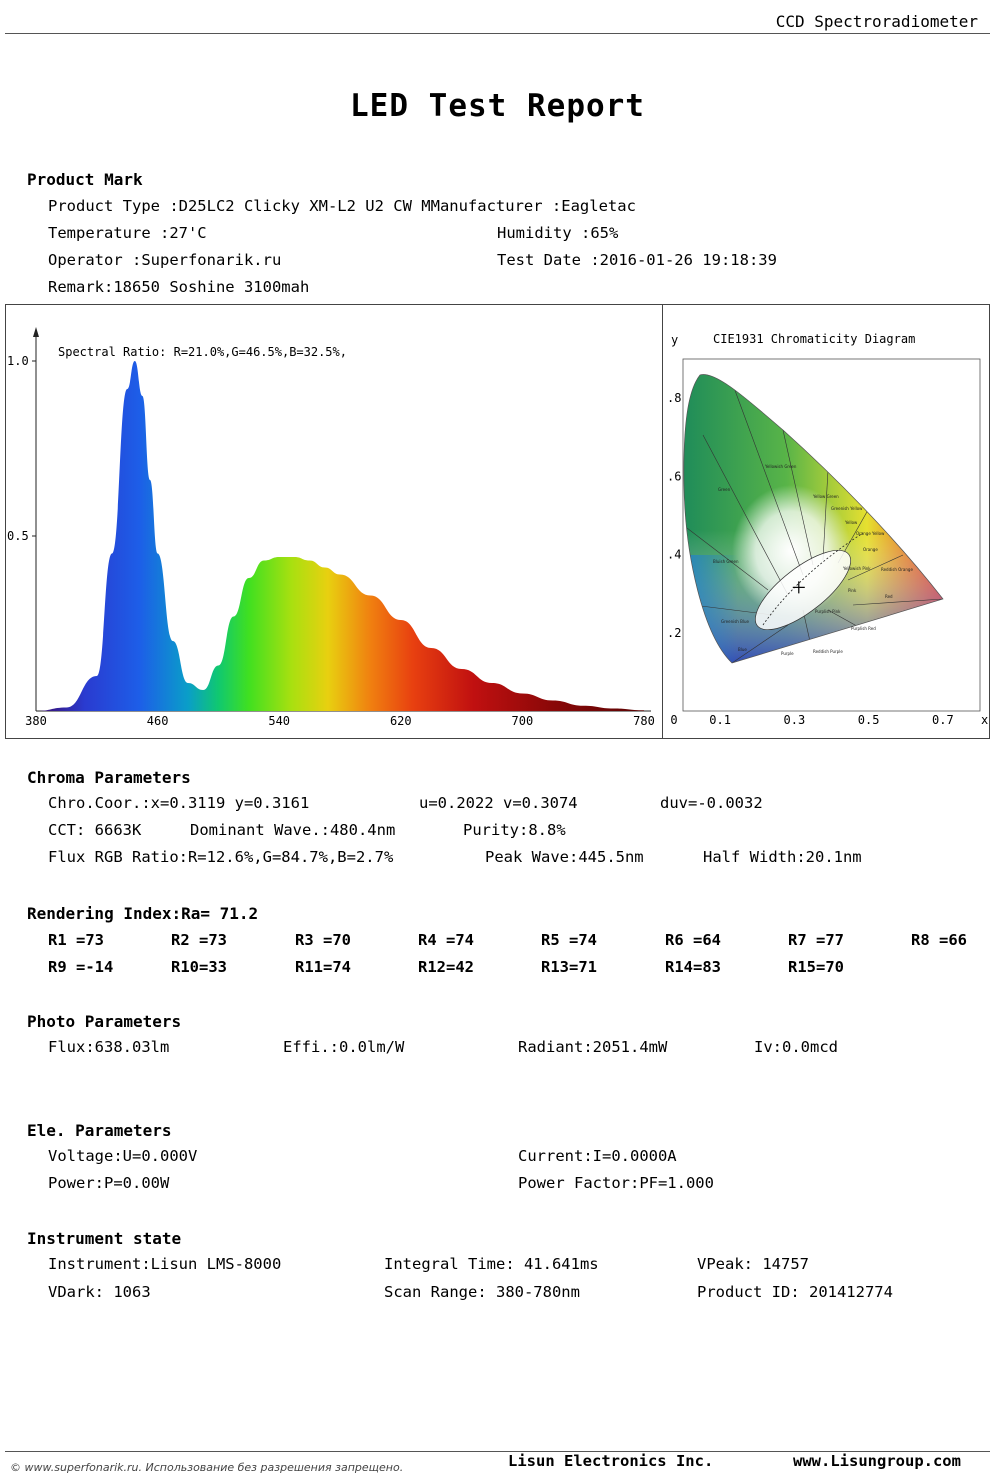 The height and width of the screenshot is (1484, 1000). I want to click on flux-rgb: Flux RGB Ratio:R=12.6%,G=84.7%,B=2.7%, so click(221, 857).